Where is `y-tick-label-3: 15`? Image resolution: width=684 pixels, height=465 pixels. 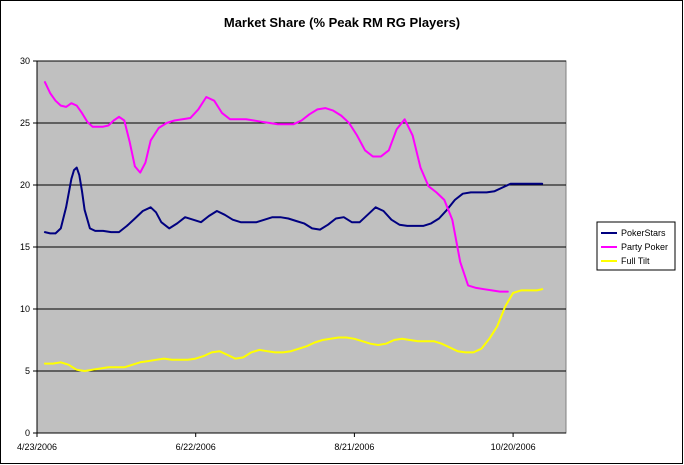 y-tick-label-3: 15 is located at coordinates (25, 247).